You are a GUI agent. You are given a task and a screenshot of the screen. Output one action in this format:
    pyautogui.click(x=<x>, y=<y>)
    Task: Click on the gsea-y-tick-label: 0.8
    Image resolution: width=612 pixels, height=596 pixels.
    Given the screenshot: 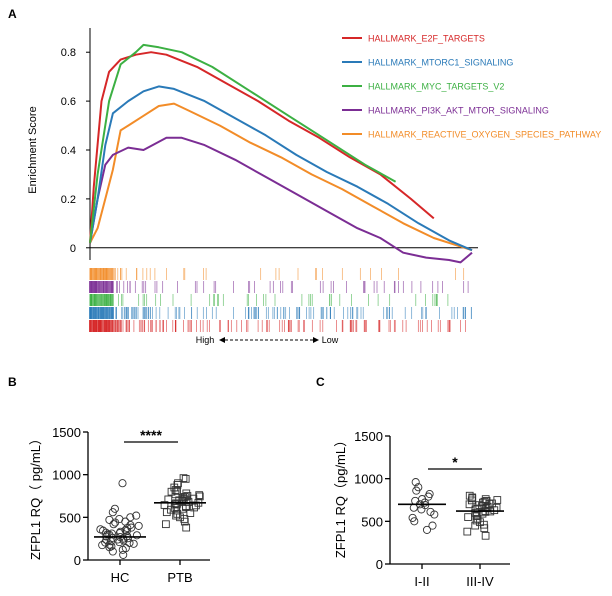 What is the action you would take?
    pyautogui.click(x=68, y=53)
    